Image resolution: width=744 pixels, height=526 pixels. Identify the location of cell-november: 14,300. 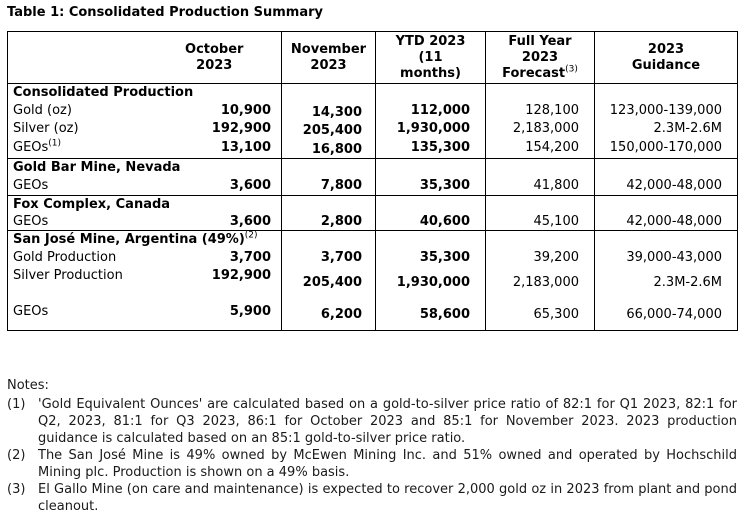
(328, 110).